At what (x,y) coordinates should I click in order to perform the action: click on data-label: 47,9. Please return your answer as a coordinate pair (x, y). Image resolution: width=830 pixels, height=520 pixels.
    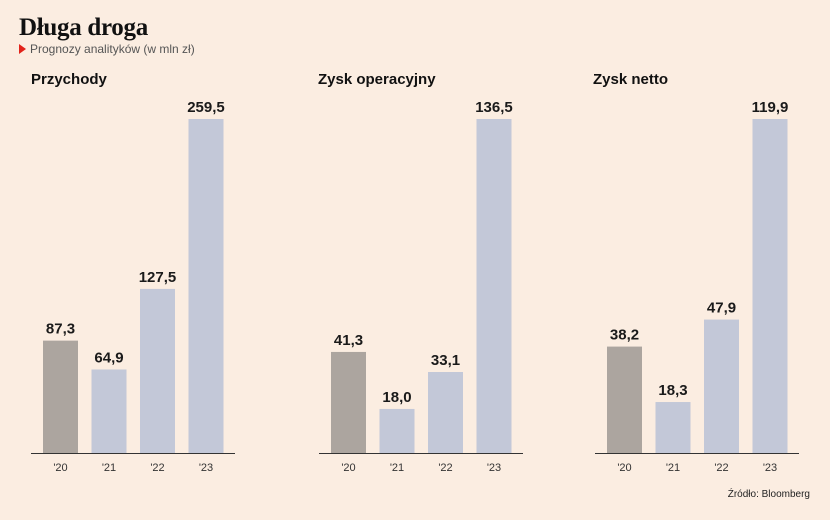
    Looking at the image, I should click on (721, 308).